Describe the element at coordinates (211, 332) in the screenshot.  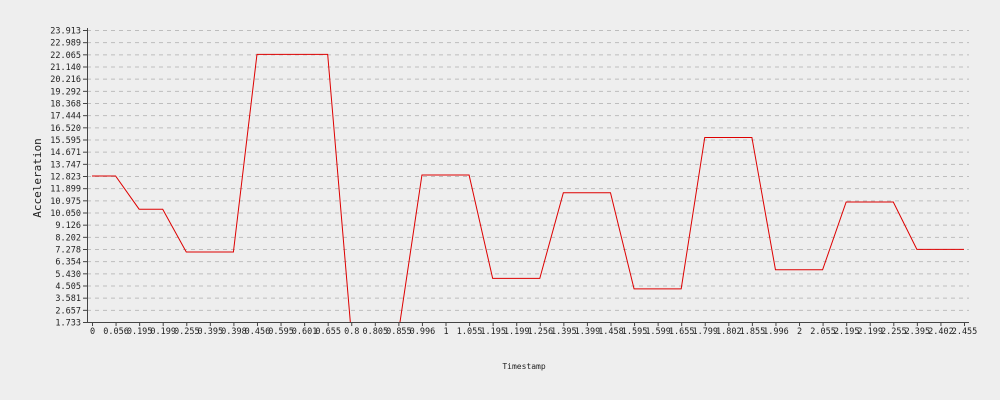
I see `x-tick-label: 0.395` at that location.